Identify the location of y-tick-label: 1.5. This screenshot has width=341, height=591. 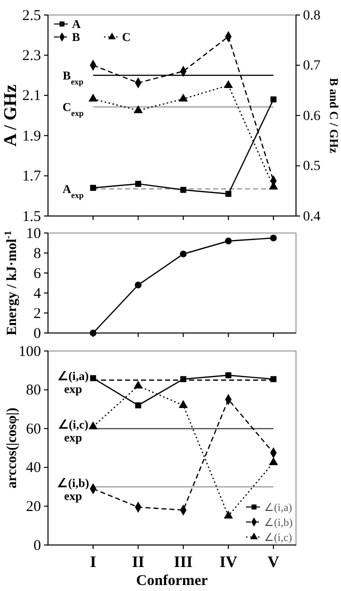
(31, 216).